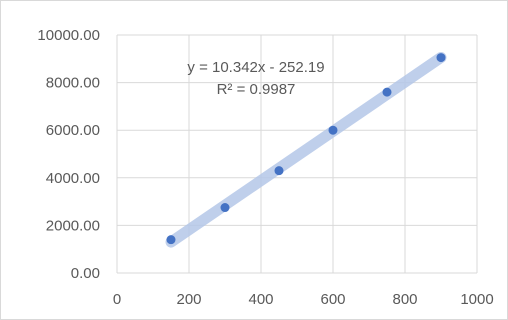 The image size is (508, 320). What do you see at coordinates (73, 225) in the screenshot?
I see `y-tick-label: 2000.00` at bounding box center [73, 225].